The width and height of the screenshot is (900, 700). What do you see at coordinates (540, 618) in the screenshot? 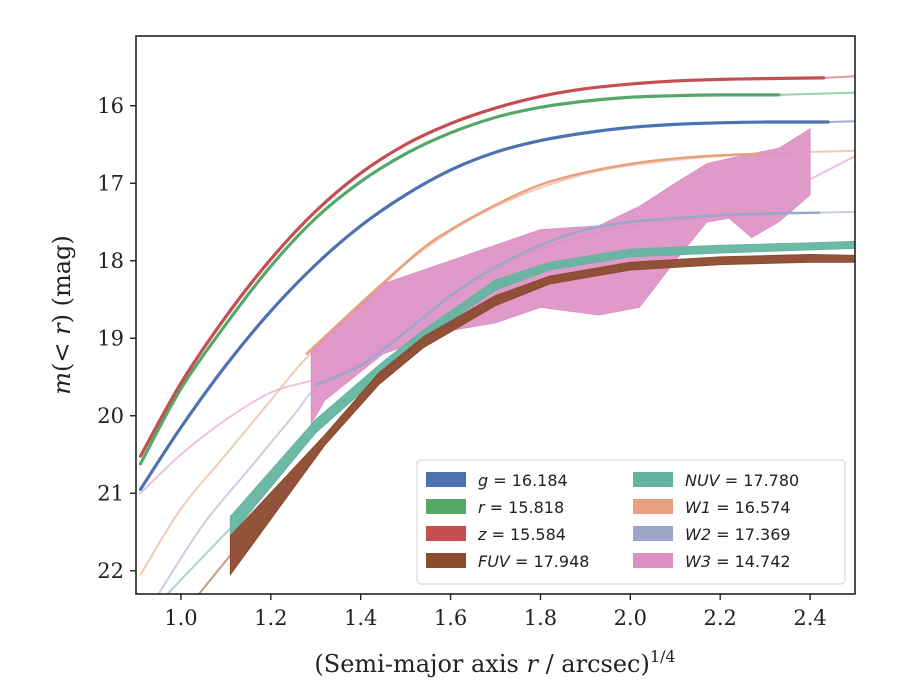
I see `x-tick-label: 1.8` at bounding box center [540, 618].